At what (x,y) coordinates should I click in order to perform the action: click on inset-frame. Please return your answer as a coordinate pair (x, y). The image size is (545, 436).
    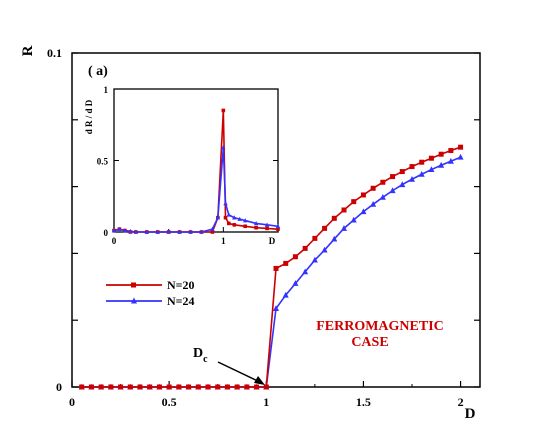
    Looking at the image, I should click on (196, 160).